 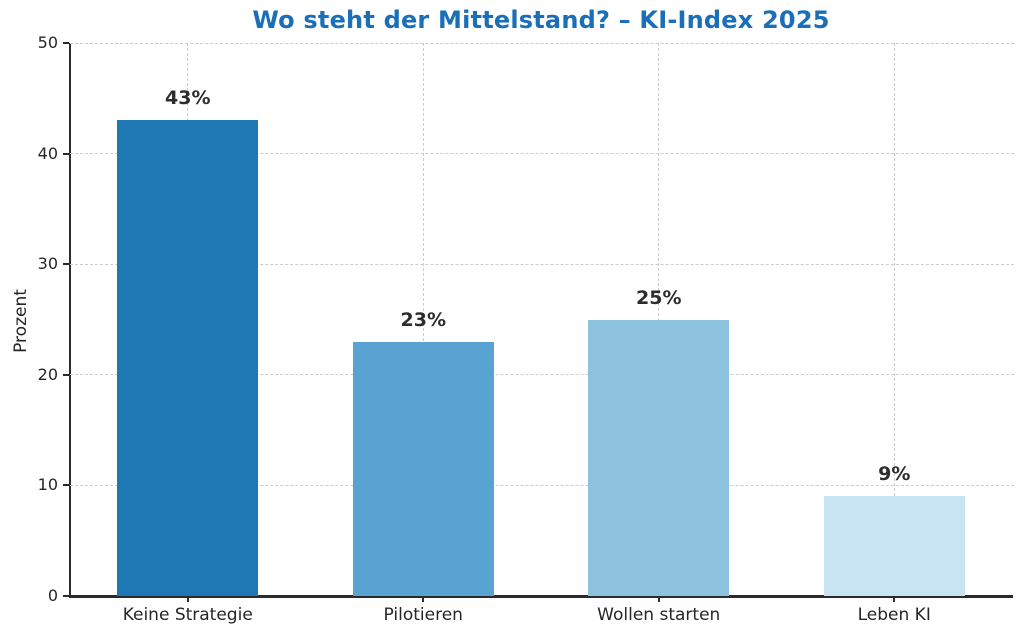 What do you see at coordinates (47, 264) in the screenshot?
I see `y-tick-label: 30` at bounding box center [47, 264].